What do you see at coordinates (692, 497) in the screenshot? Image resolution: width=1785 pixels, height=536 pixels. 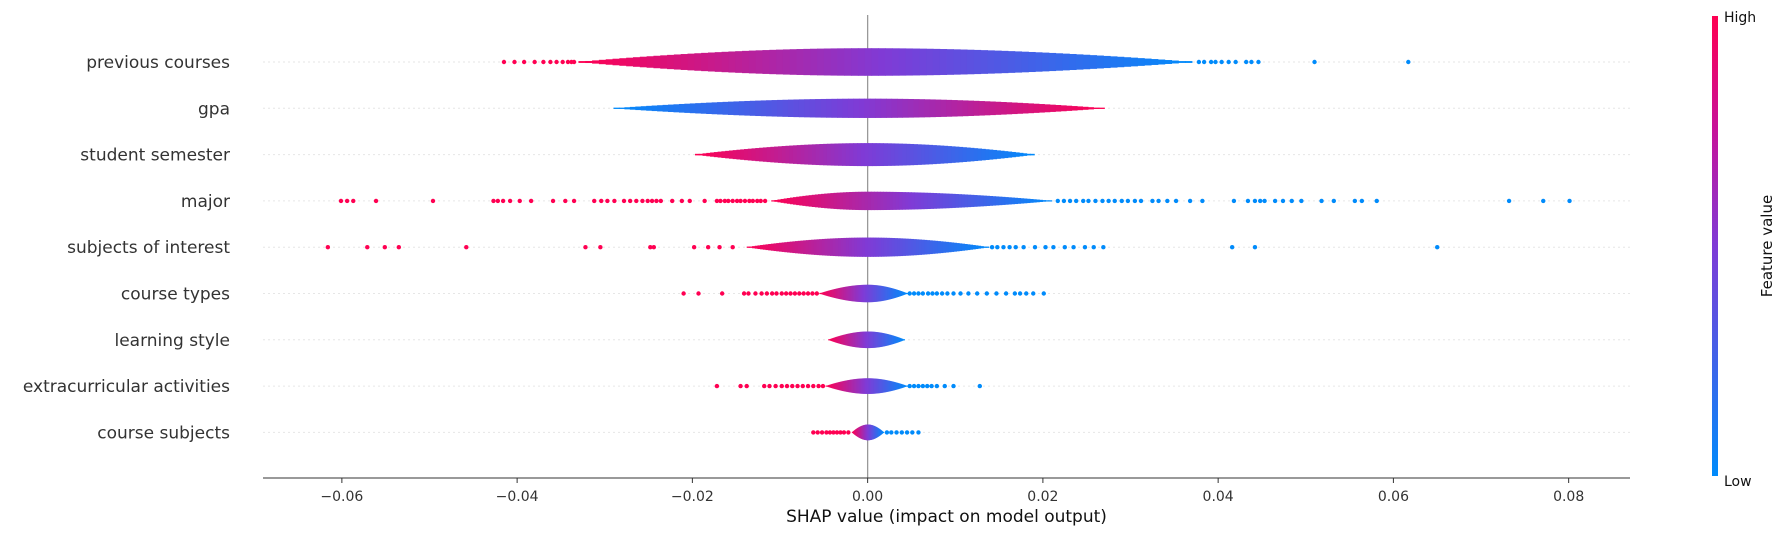 I see `x-tick-label: −0.02` at bounding box center [692, 497].